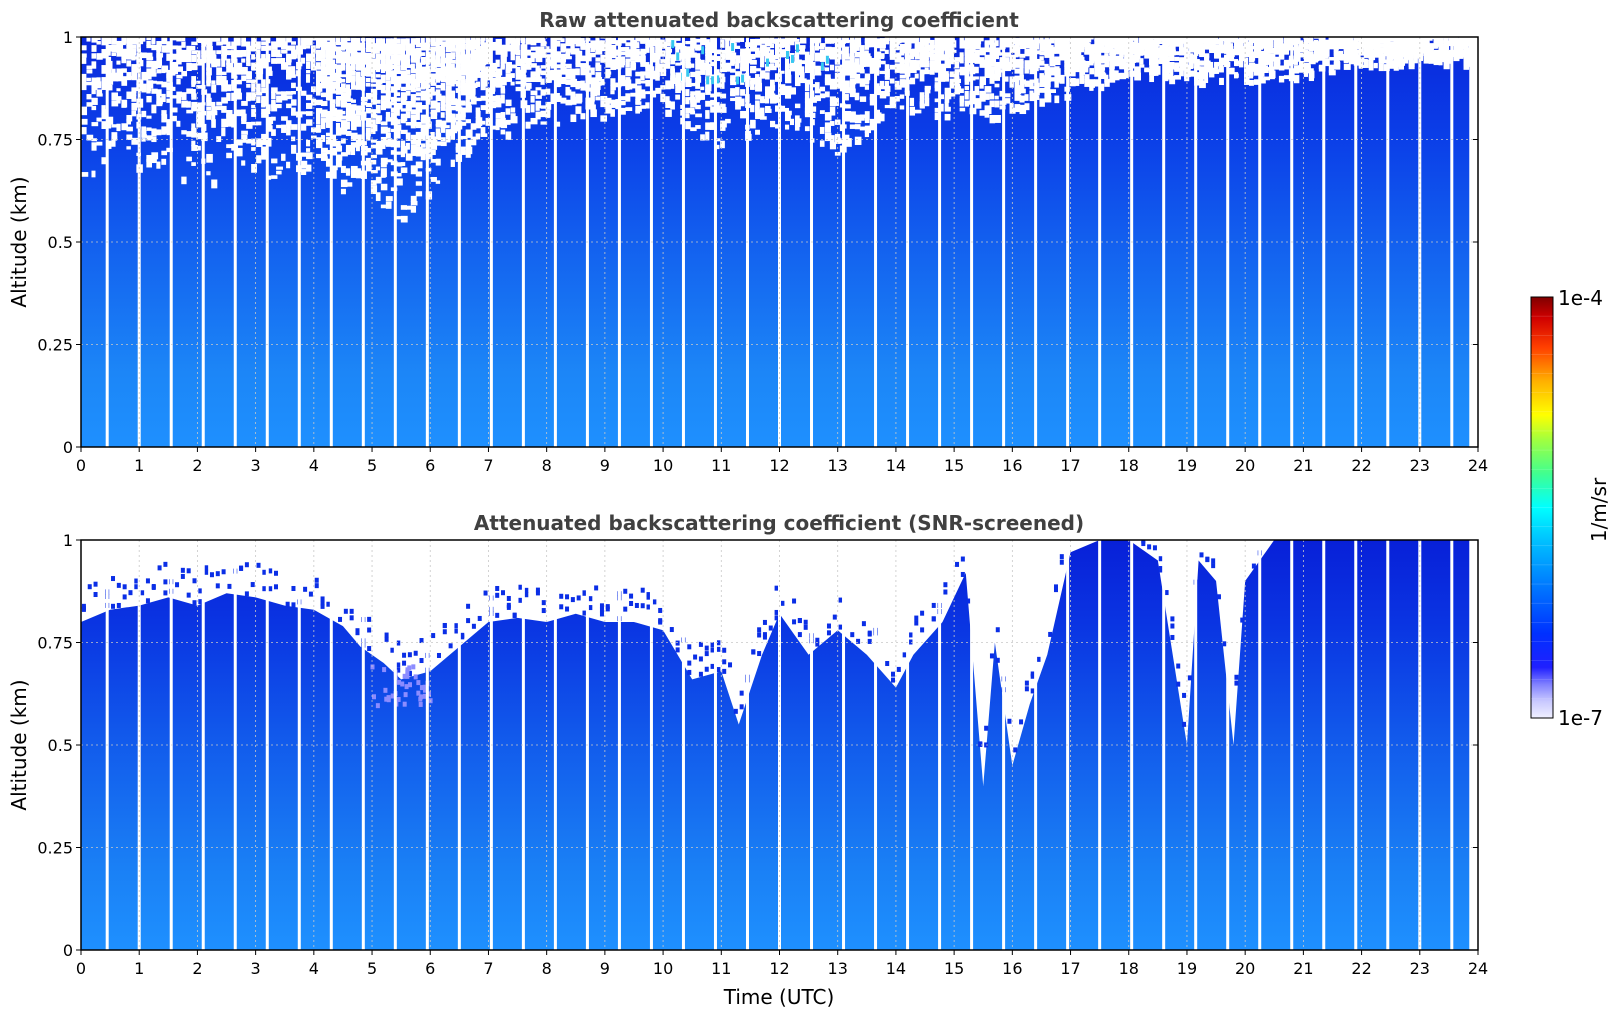 This screenshot has width=1621, height=1020. What do you see at coordinates (779, 997) in the screenshot?
I see `snr-x-axis-label: Time (UTC)` at bounding box center [779, 997].